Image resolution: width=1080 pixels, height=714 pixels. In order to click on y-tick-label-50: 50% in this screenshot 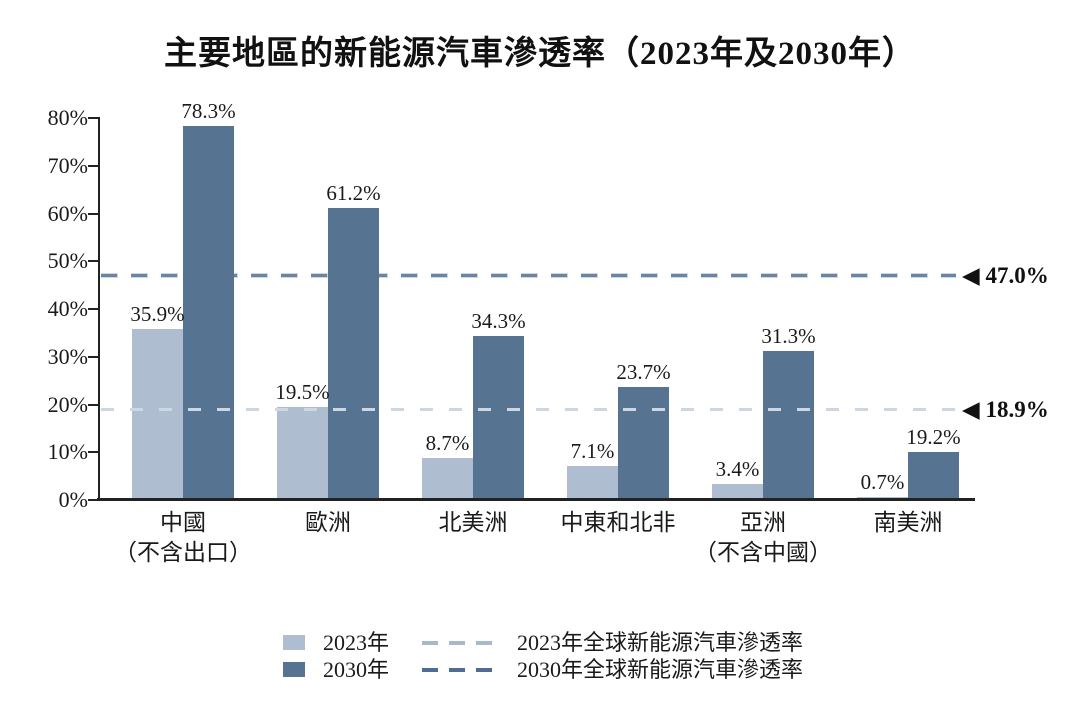, I will do `click(67, 261)`.